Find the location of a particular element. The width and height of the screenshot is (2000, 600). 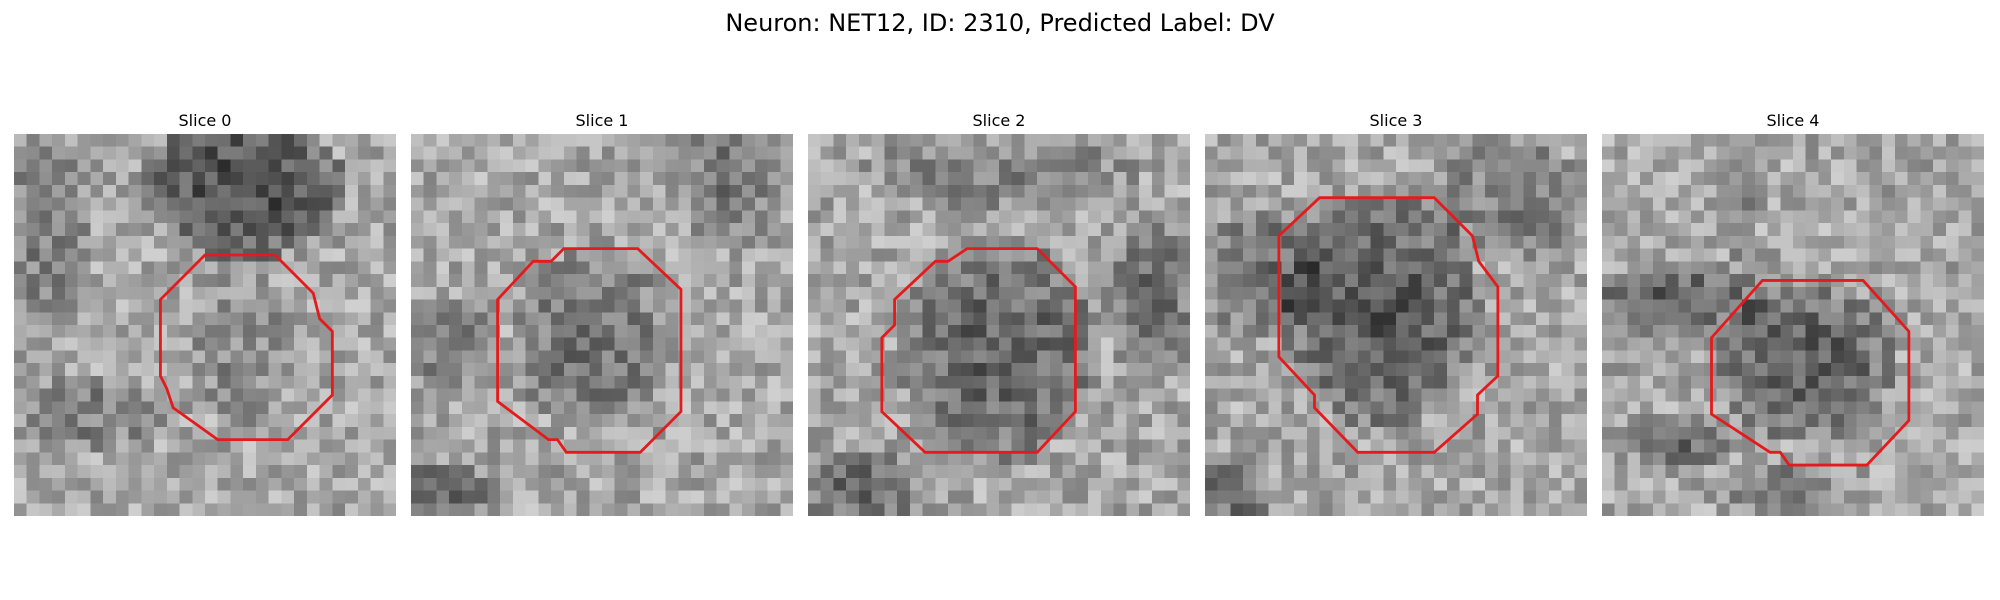

roi-outline is located at coordinates (589, 350).